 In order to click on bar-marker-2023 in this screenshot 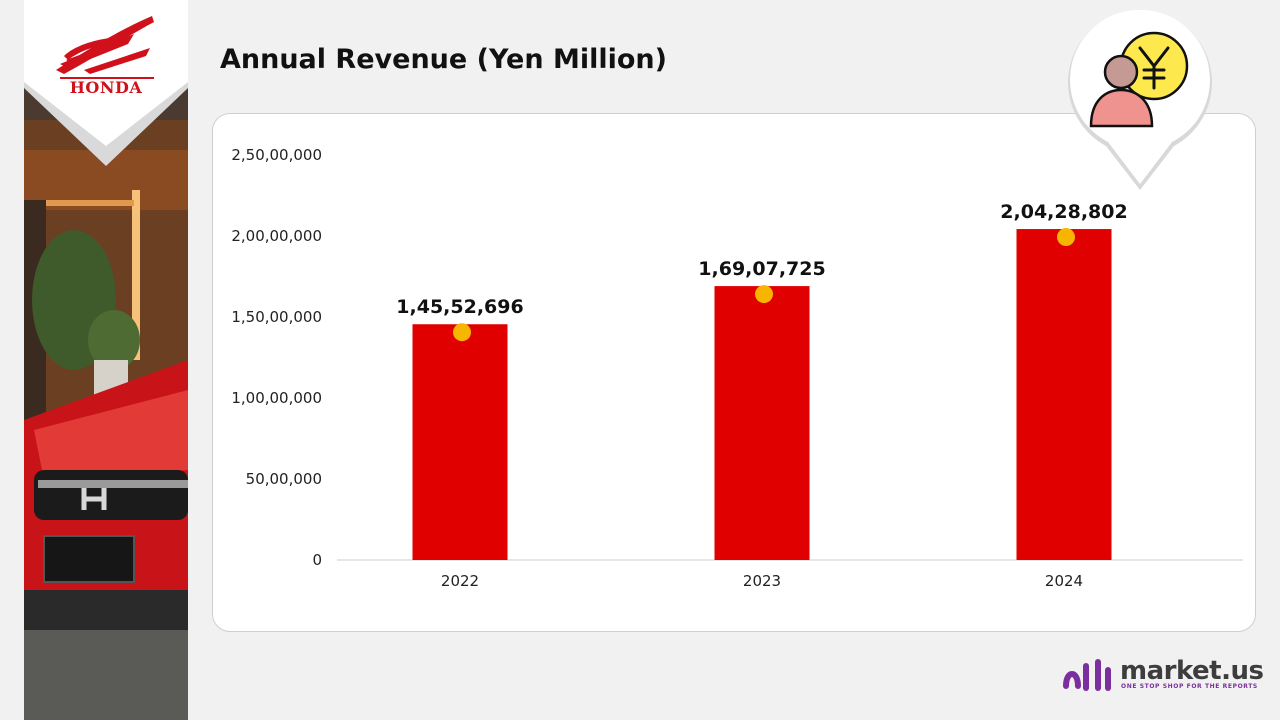, I will do `click(764, 294)`.